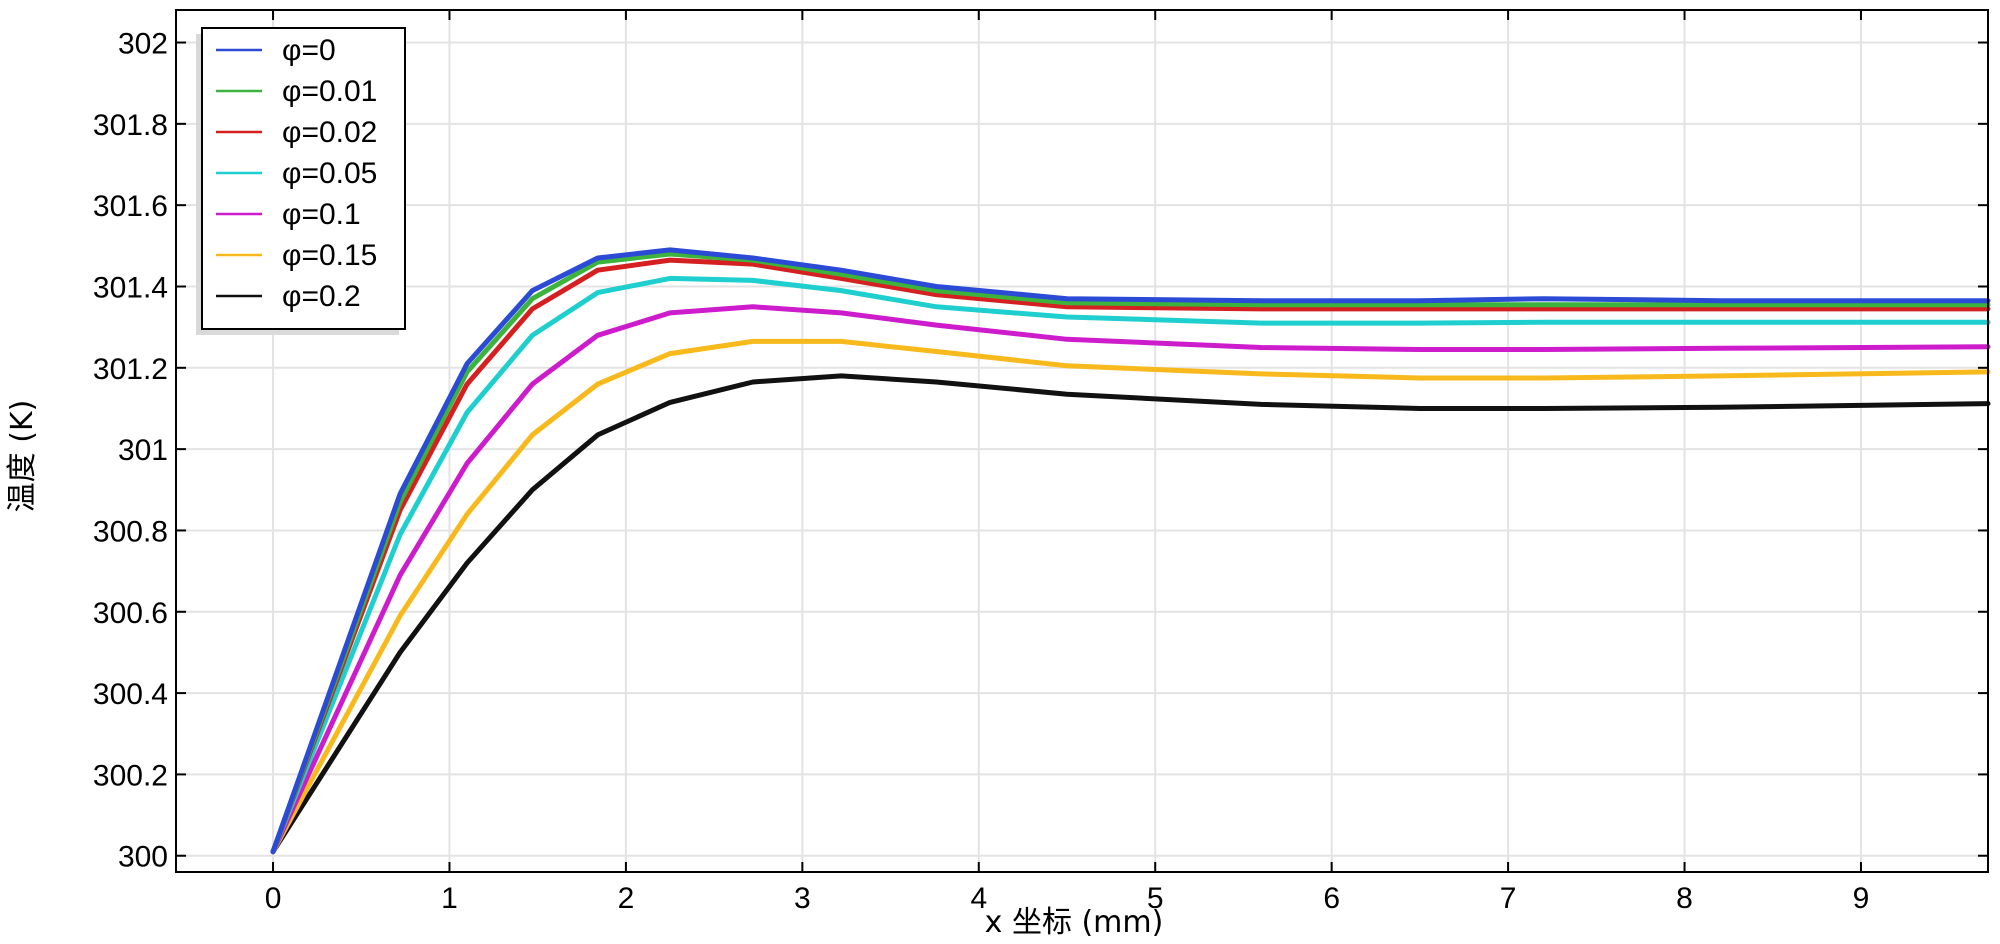  Describe the element at coordinates (22, 456) in the screenshot. I see `y-axis-title: 温度 (K)` at that location.